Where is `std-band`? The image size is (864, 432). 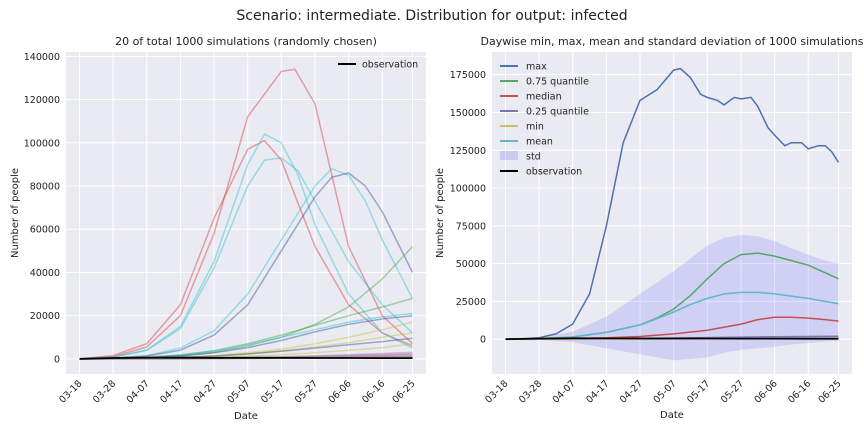
std-band is located at coordinates (672, 297).